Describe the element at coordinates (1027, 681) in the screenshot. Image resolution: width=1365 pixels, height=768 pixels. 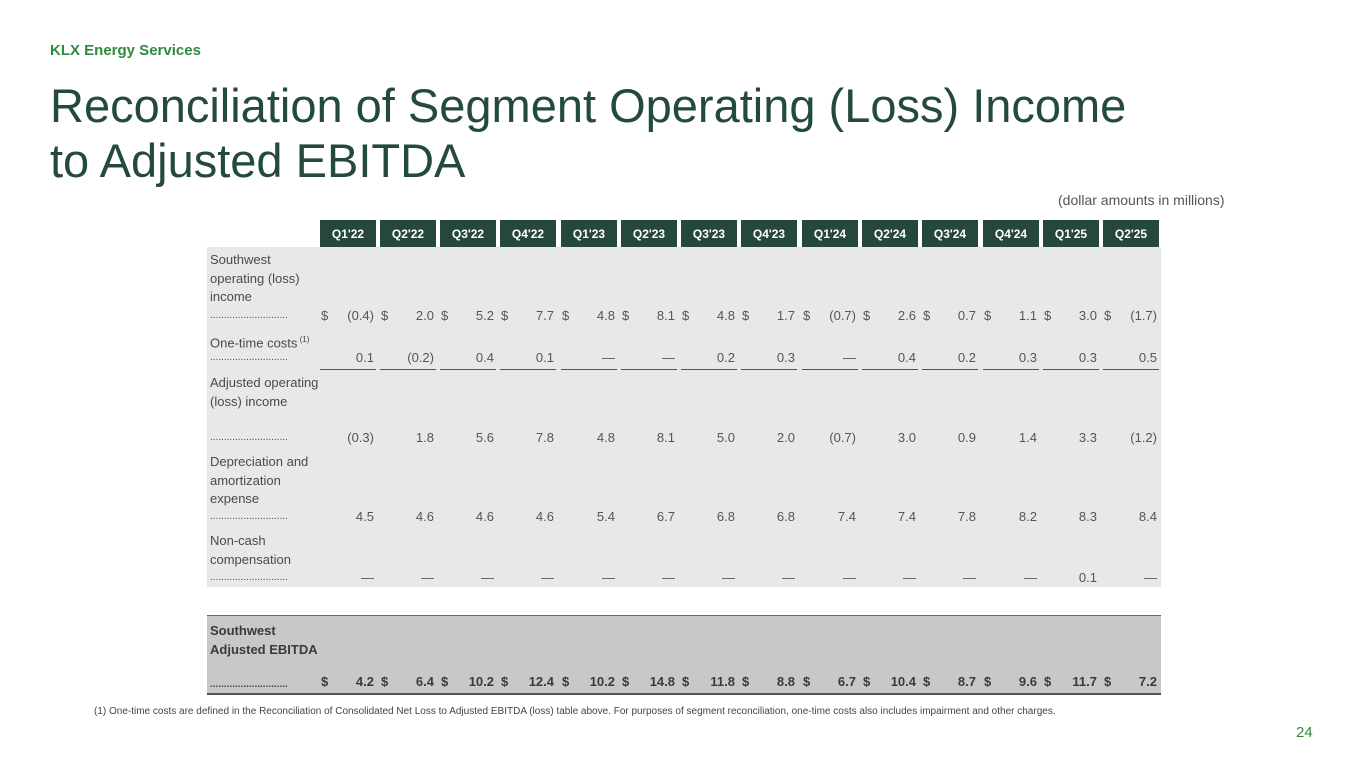
I see `cell-value: 9.6` at that location.